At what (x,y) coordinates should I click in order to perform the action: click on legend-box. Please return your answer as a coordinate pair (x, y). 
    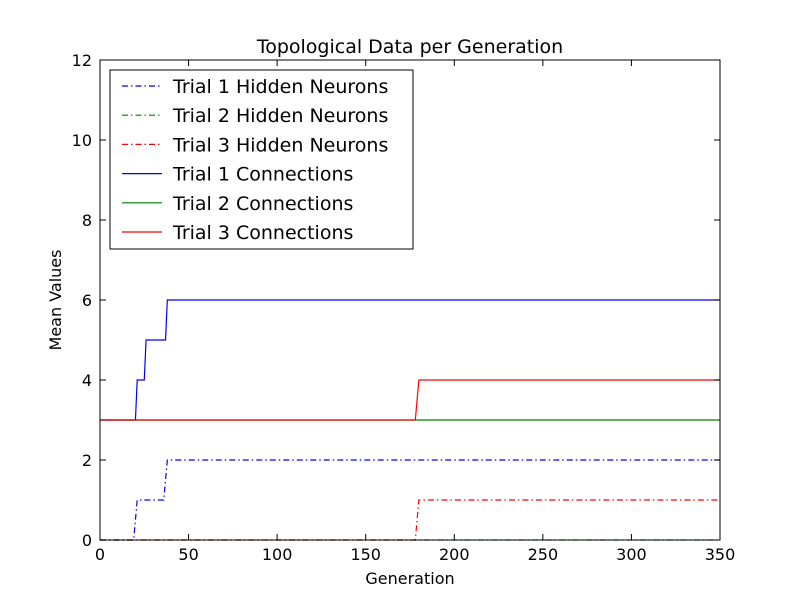
    Looking at the image, I should click on (261, 159).